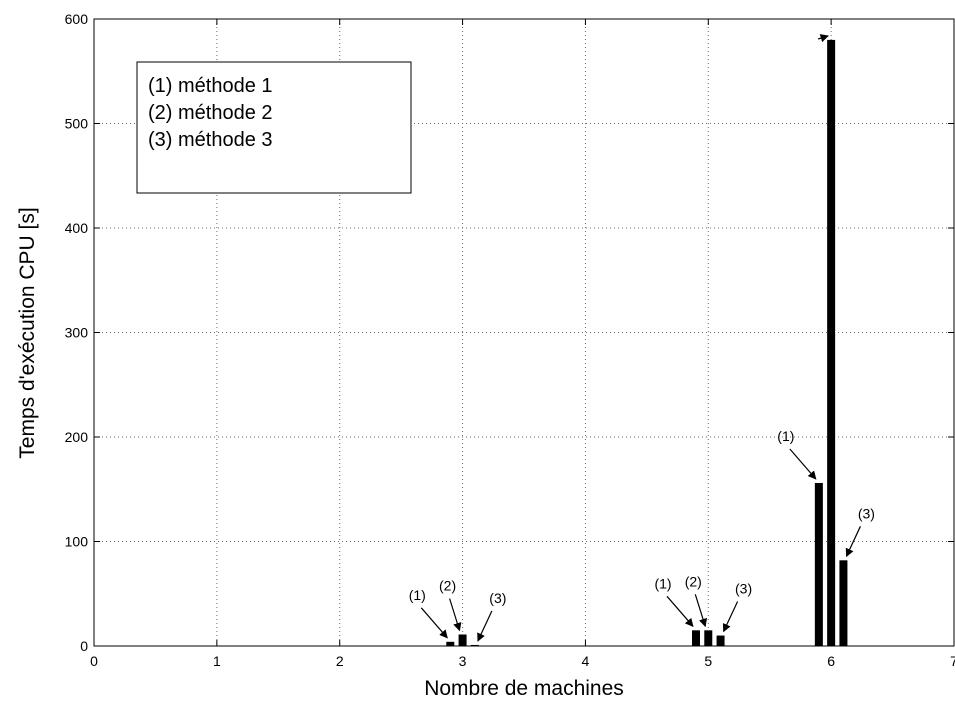  Describe the element at coordinates (210, 86) in the screenshot. I see `legend-entry-1: (1) méthode 1` at that location.